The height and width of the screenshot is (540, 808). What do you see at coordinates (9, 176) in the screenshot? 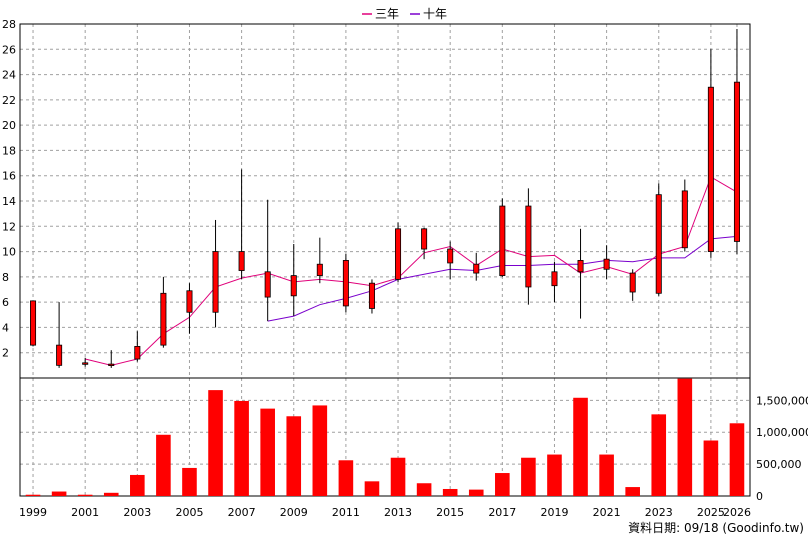
I see `price-tick-label: 16` at bounding box center [9, 176].